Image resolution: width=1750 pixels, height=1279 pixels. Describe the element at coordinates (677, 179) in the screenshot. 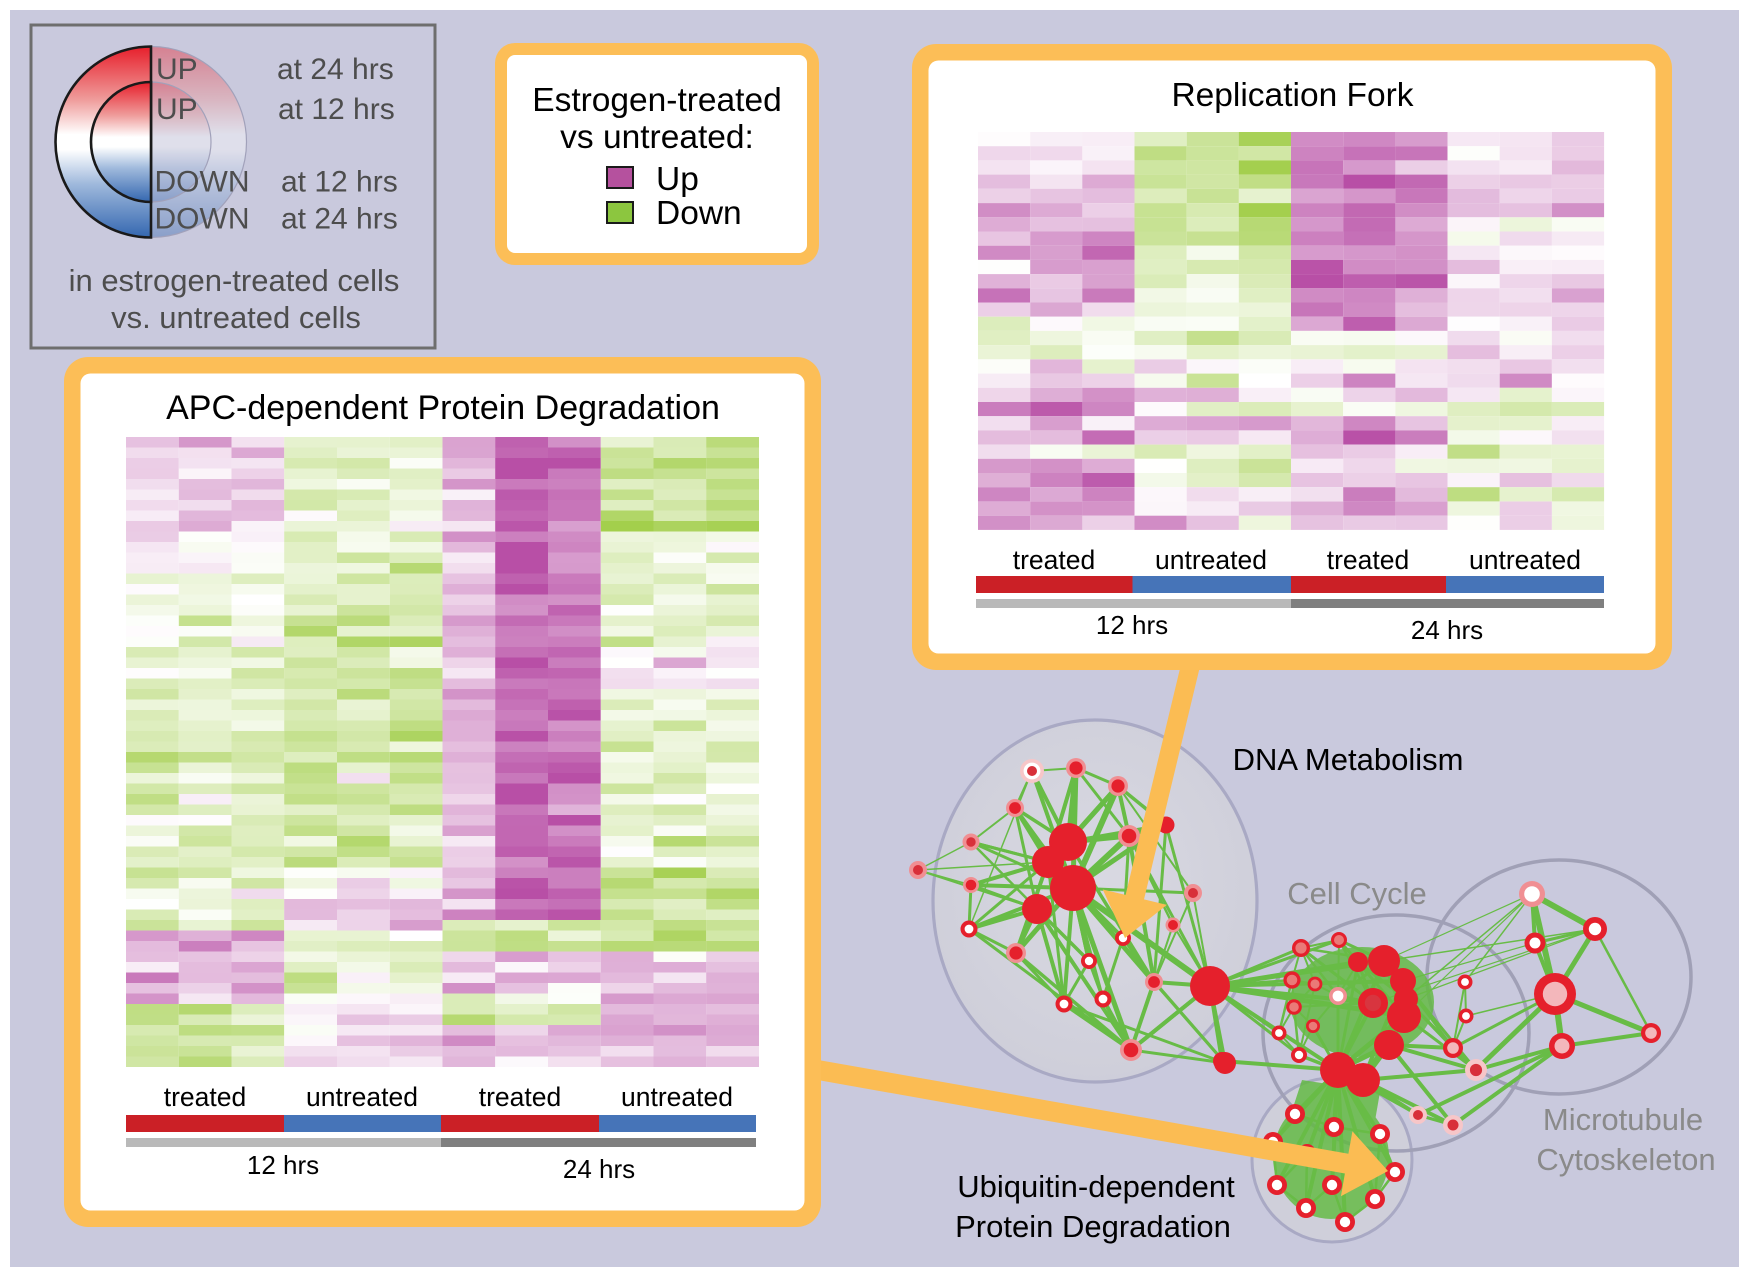

I see `svg-text: Up` at that location.